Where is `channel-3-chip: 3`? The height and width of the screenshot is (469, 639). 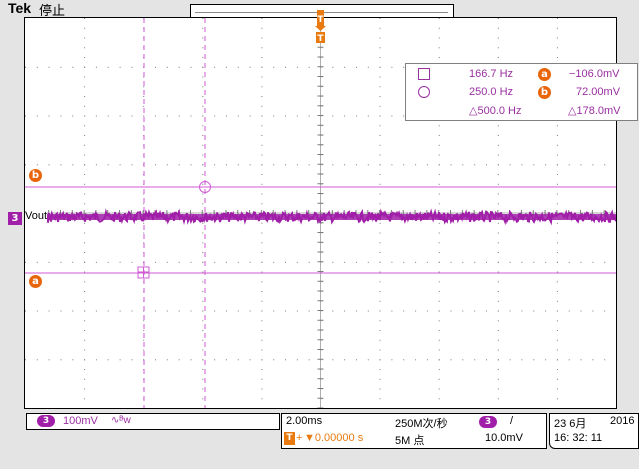 channel-3-chip: 3 is located at coordinates (46, 421).